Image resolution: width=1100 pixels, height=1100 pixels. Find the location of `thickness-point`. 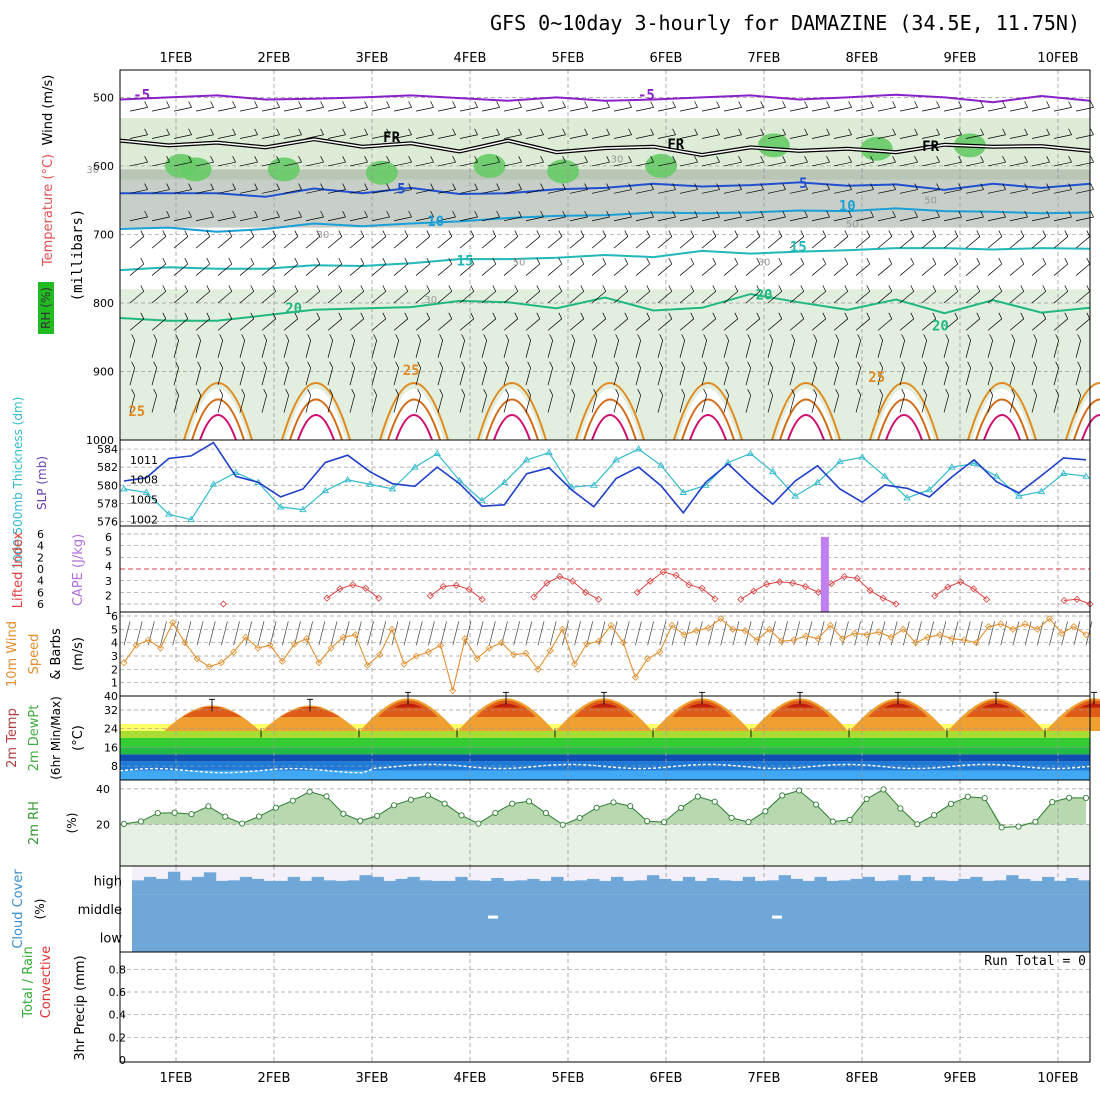

thickness-point is located at coordinates (951, 466).